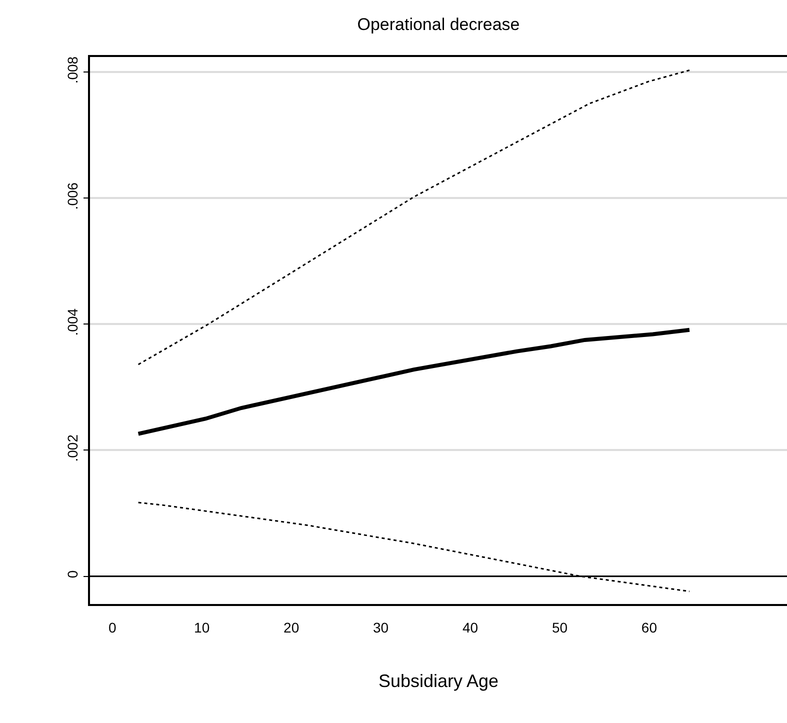 This screenshot has height=723, width=787. What do you see at coordinates (72, 574) in the screenshot?
I see `y-tick-label: 0` at bounding box center [72, 574].